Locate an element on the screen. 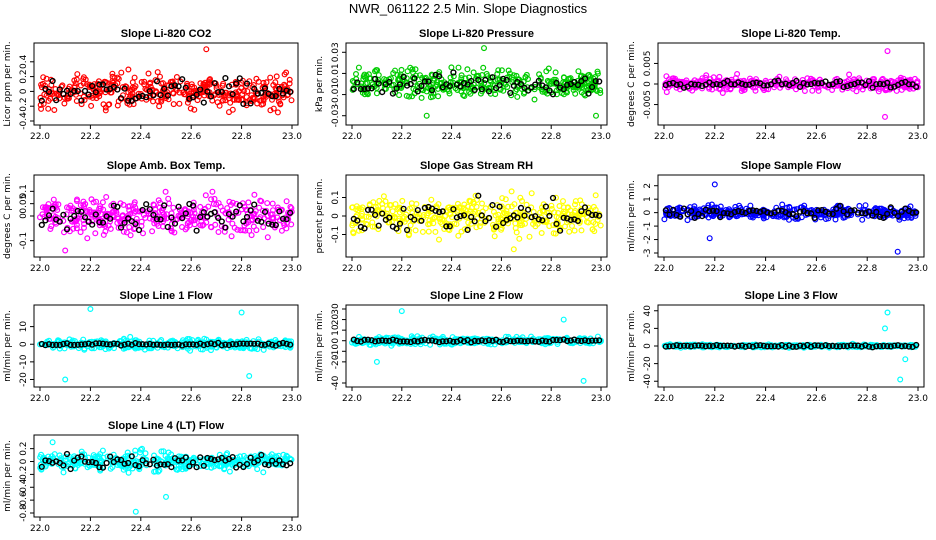 This screenshot has width=936, height=540. y-axis-label: degrees C per min. is located at coordinates (8, 216).